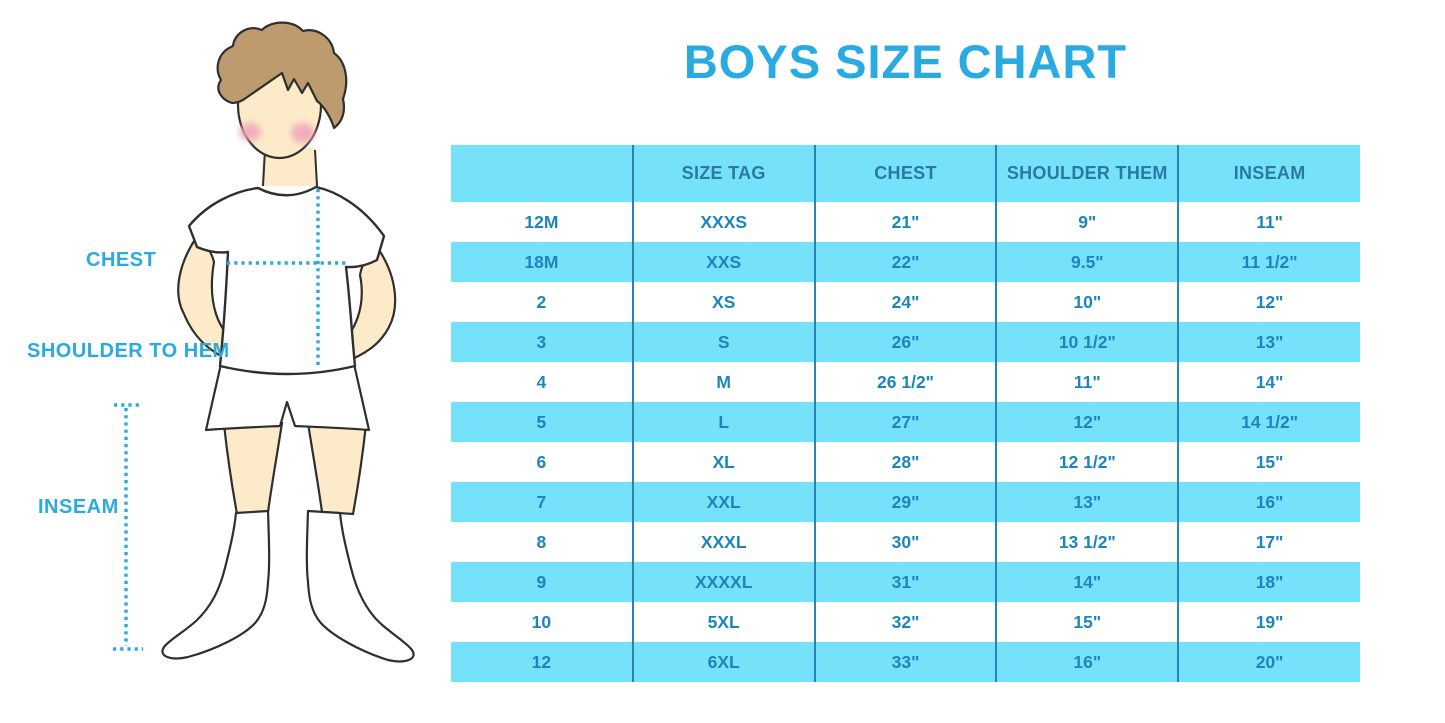 The height and width of the screenshot is (723, 1445). Describe the element at coordinates (542, 582) in the screenshot. I see `size-cell: 9` at that location.